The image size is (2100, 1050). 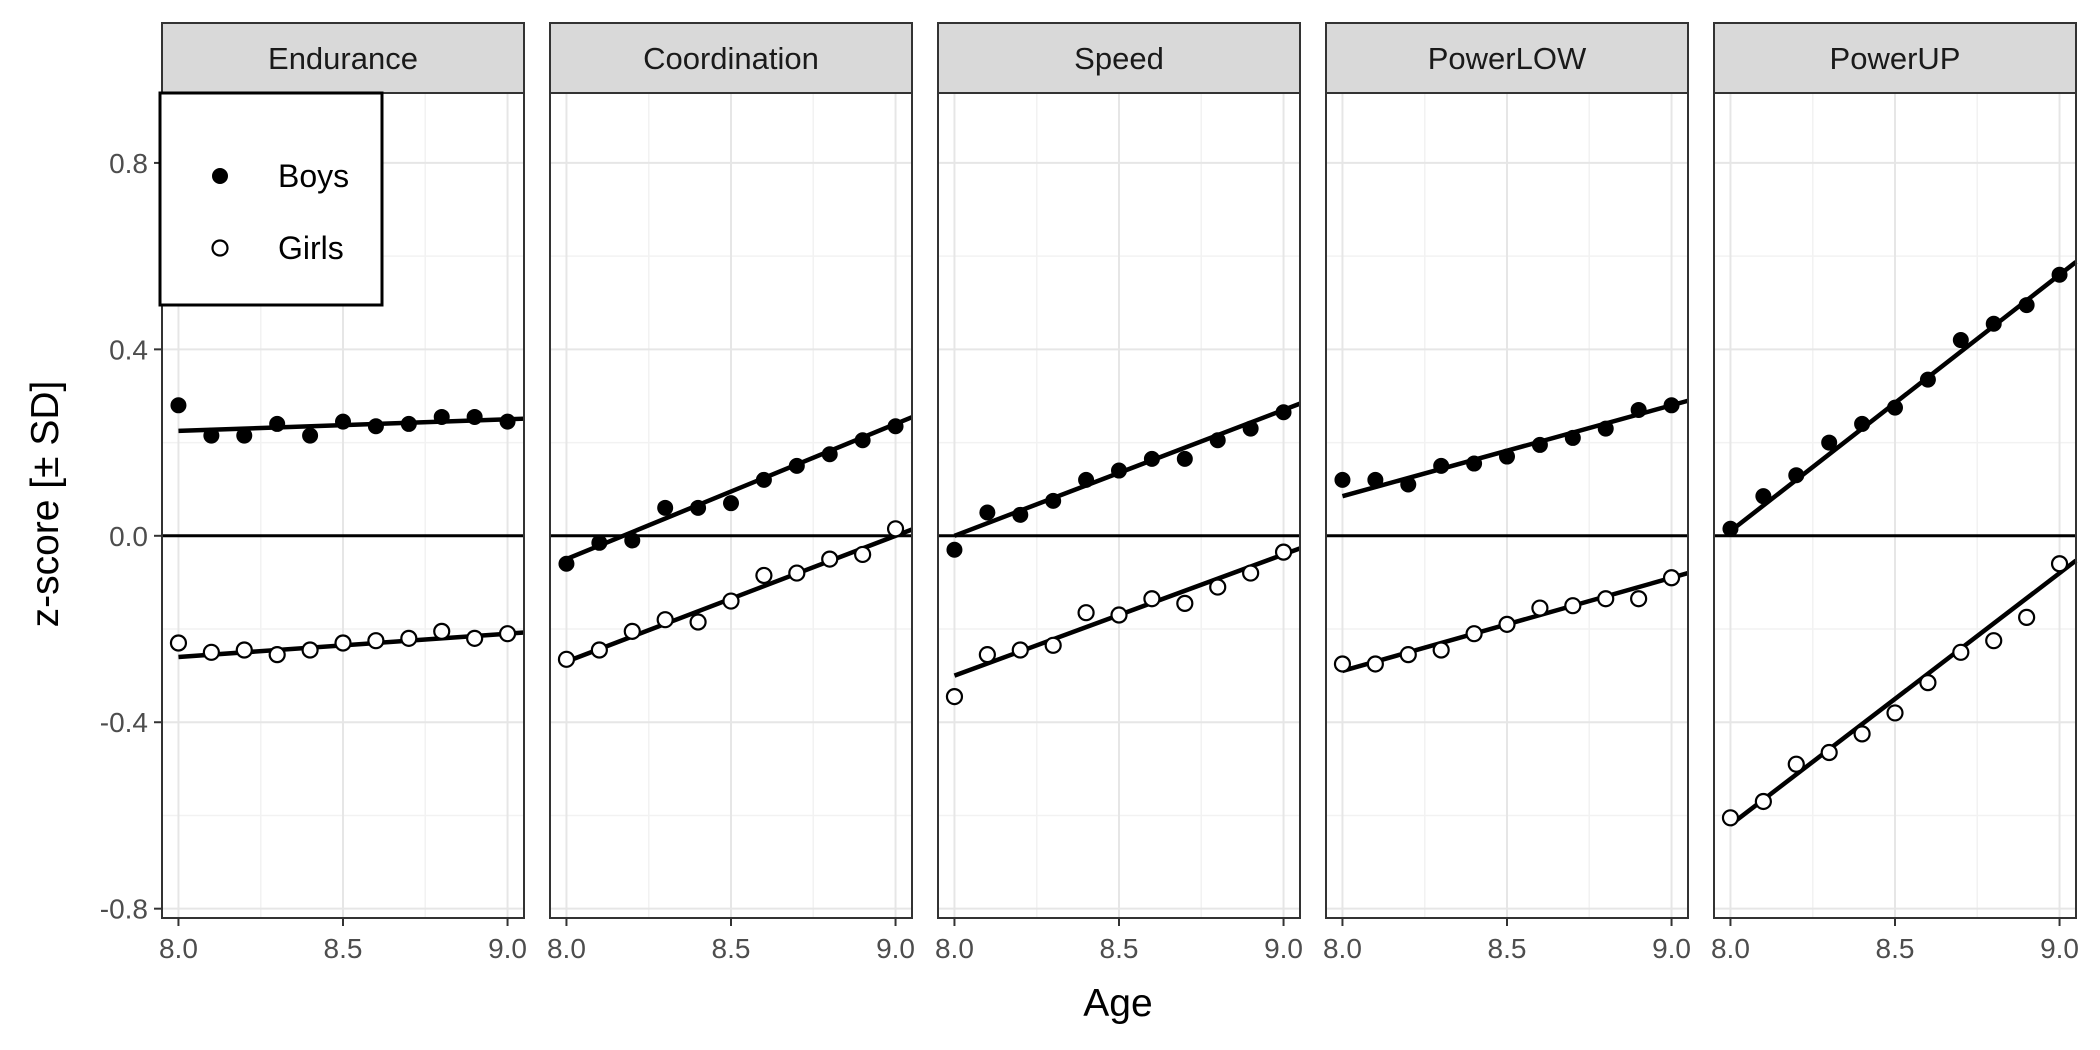 I want to click on y-axis: -0.8 -0.4 0.0 0.4 0.8, so click(x=131, y=536).